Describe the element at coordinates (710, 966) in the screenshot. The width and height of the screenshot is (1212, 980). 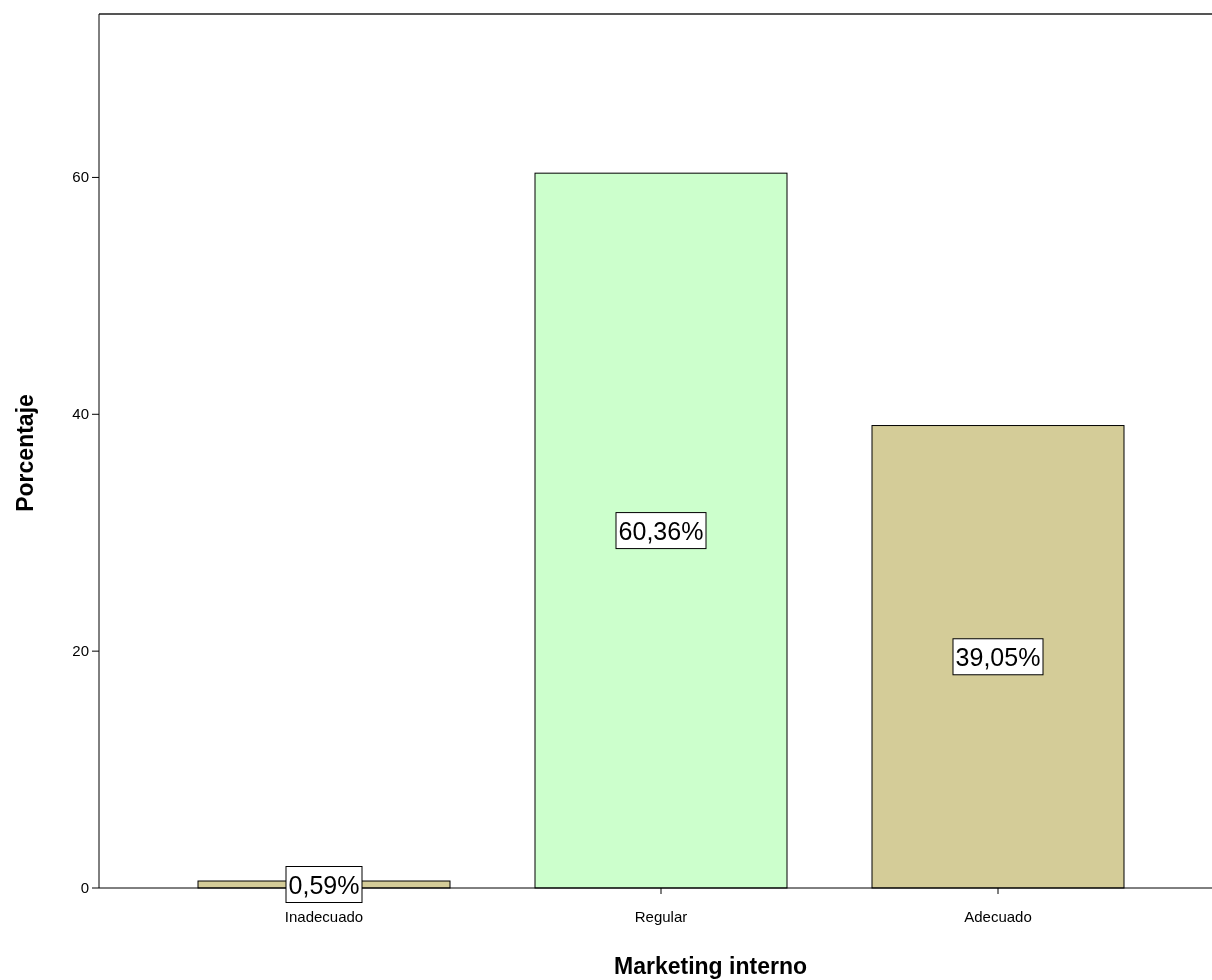
I see `x-axis-title: Marketing interno` at that location.